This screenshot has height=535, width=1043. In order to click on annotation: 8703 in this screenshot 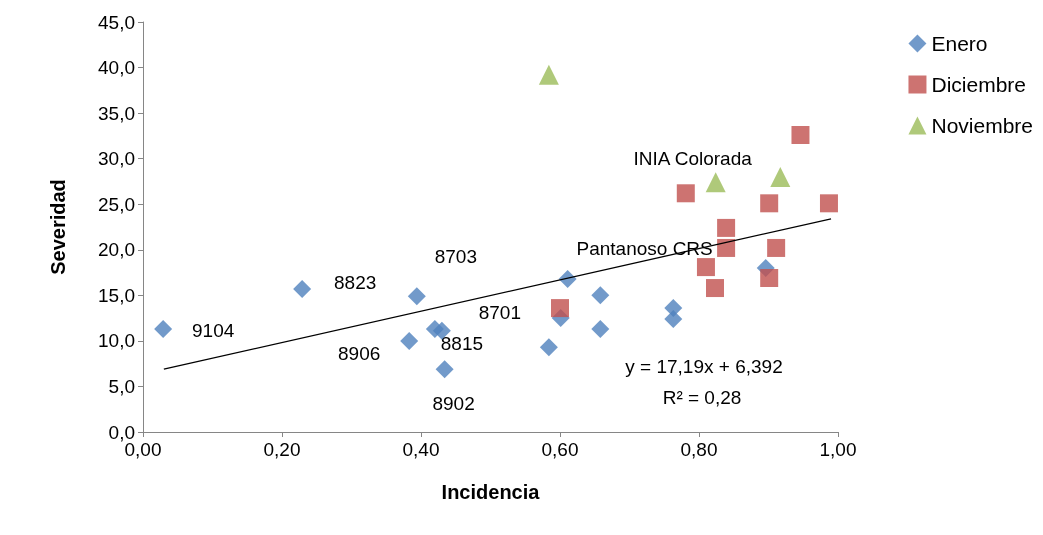, I will do `click(455, 256)`.